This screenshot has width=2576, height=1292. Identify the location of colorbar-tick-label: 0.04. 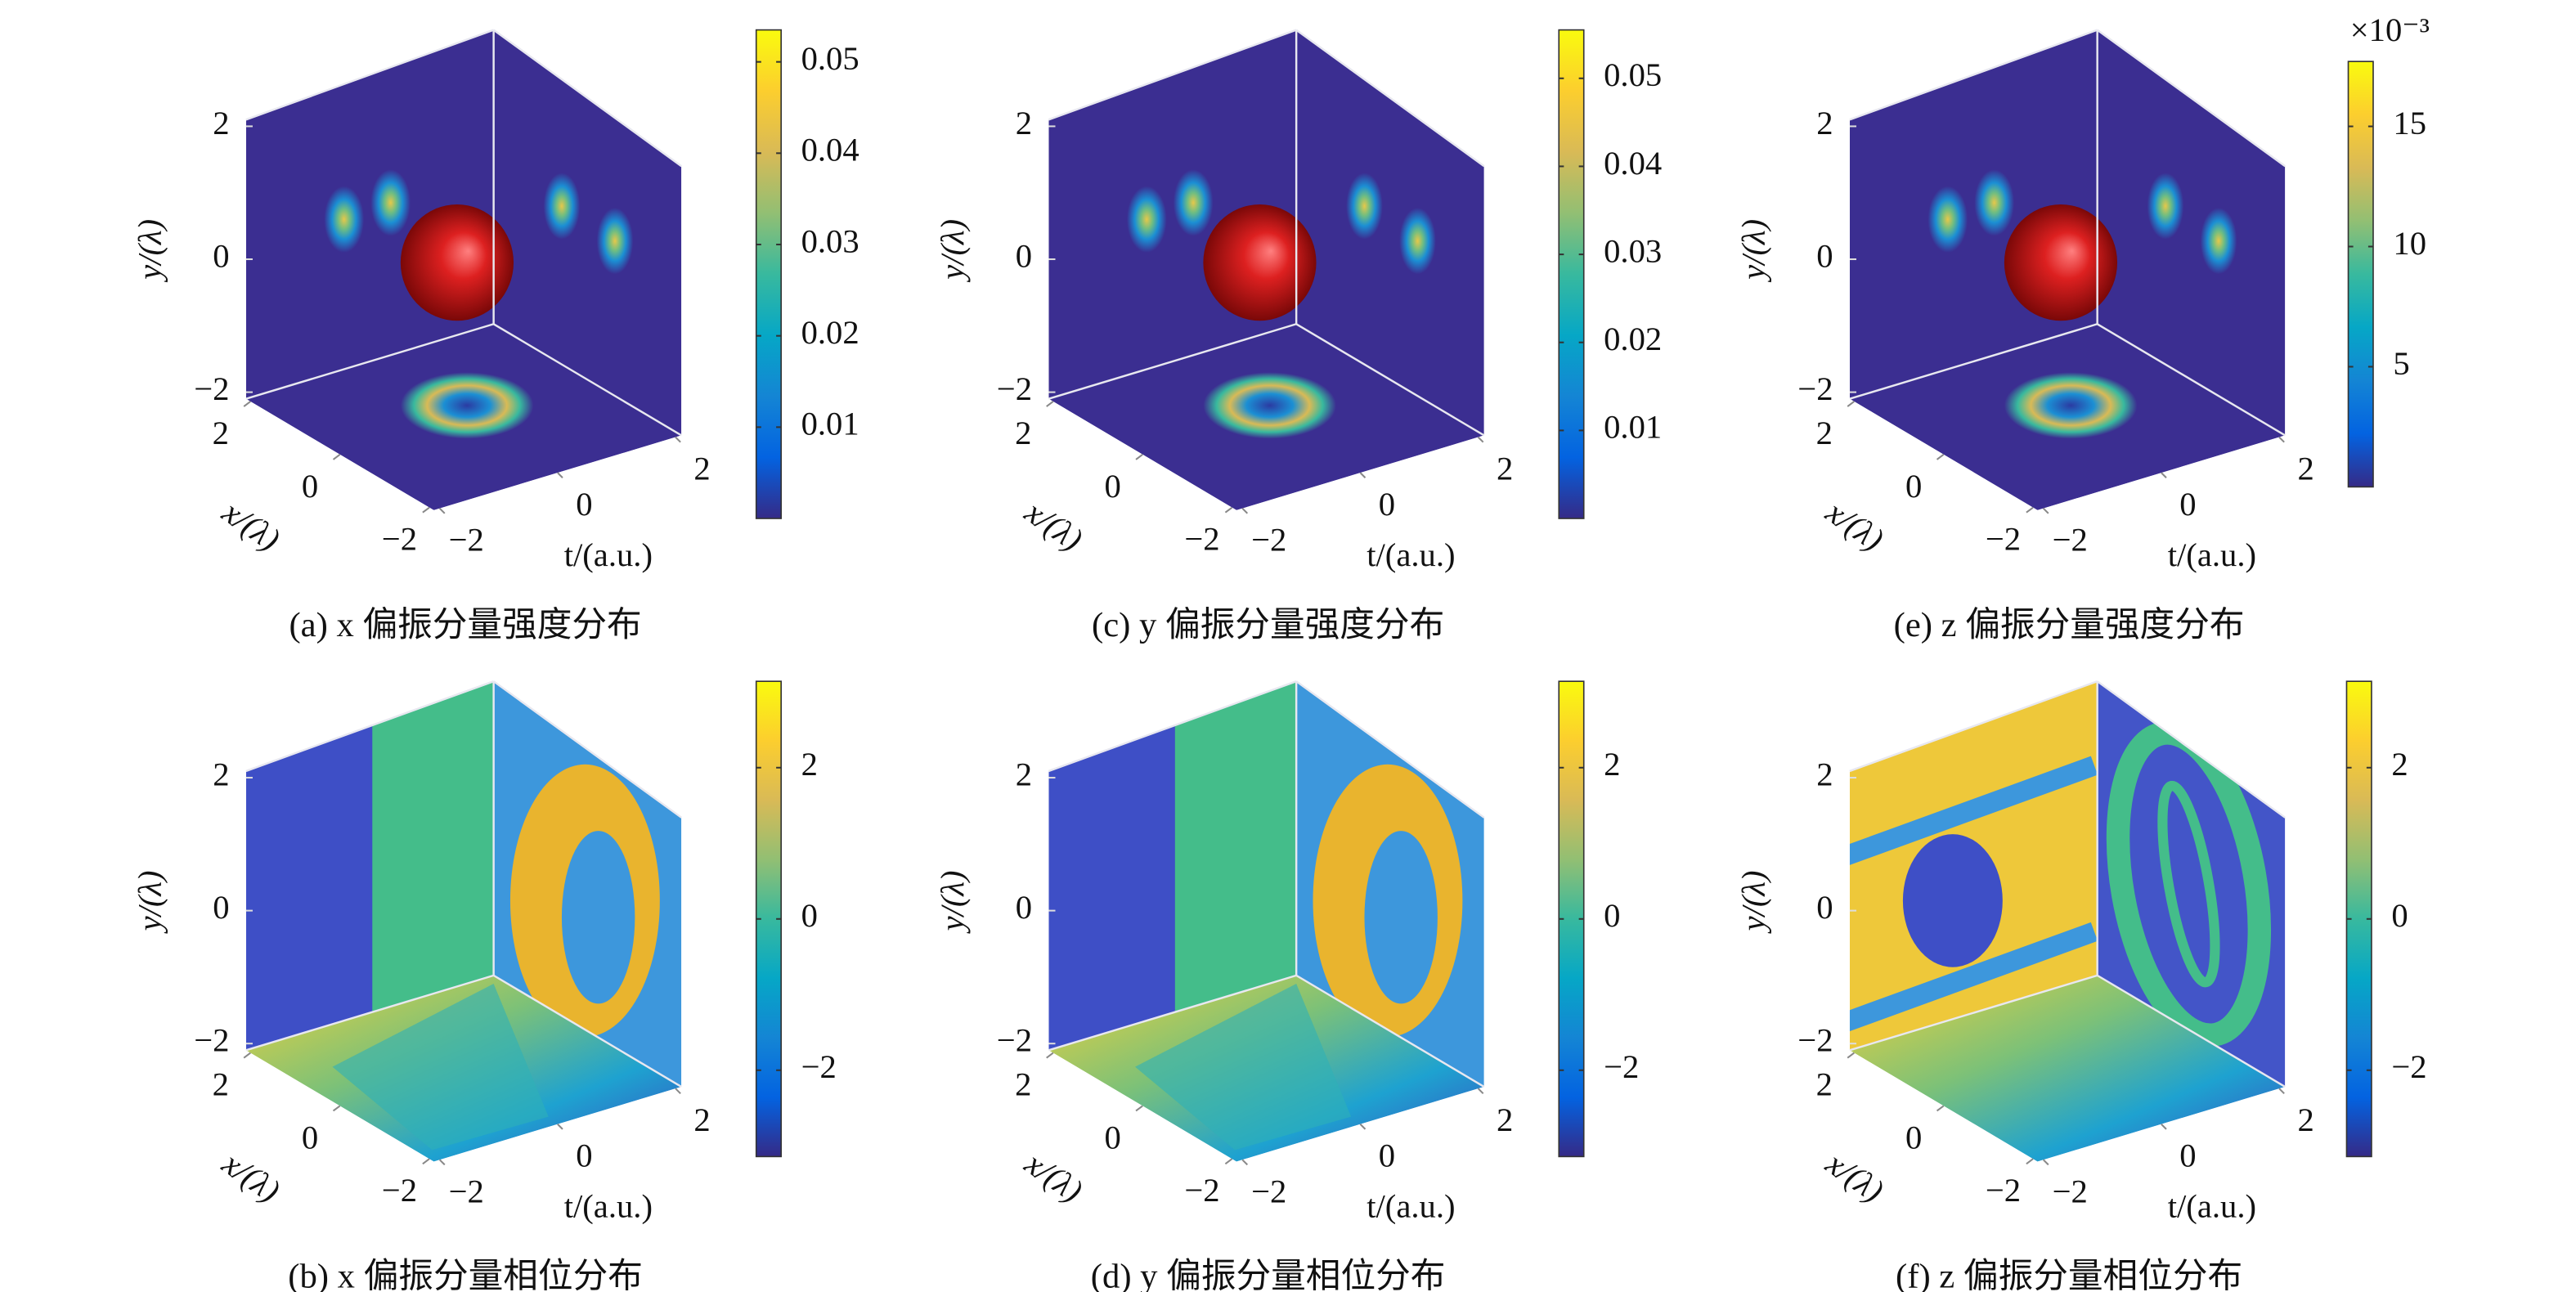
(830, 150).